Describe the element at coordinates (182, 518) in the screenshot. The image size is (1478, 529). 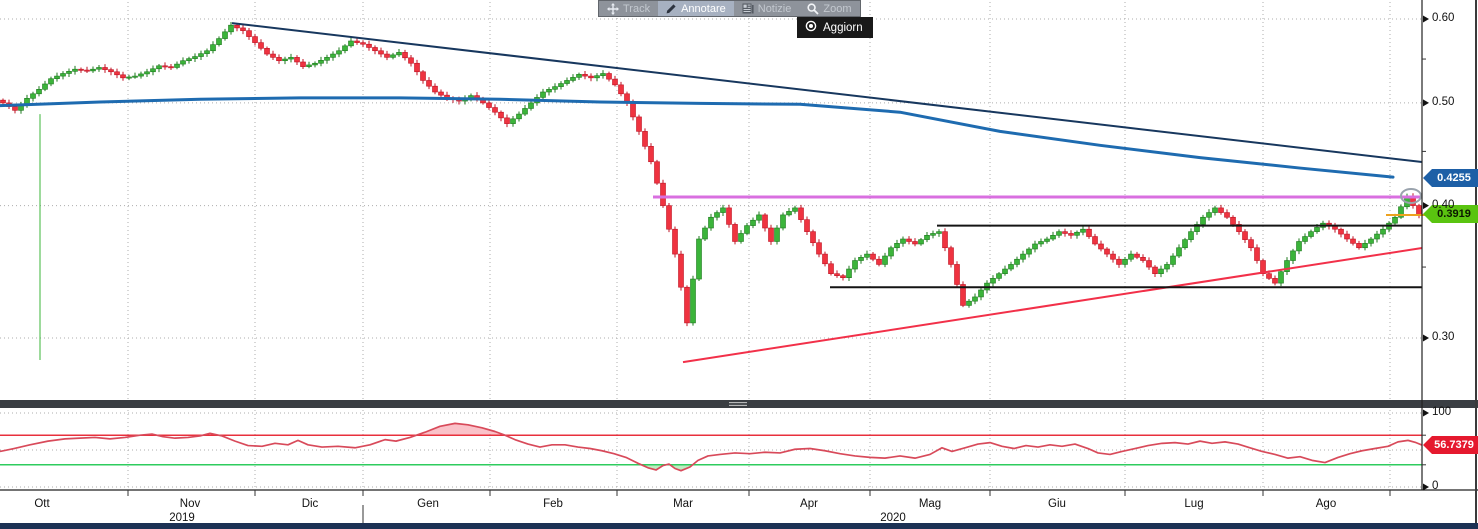
I see `x-axis-year-label: 2019` at that location.